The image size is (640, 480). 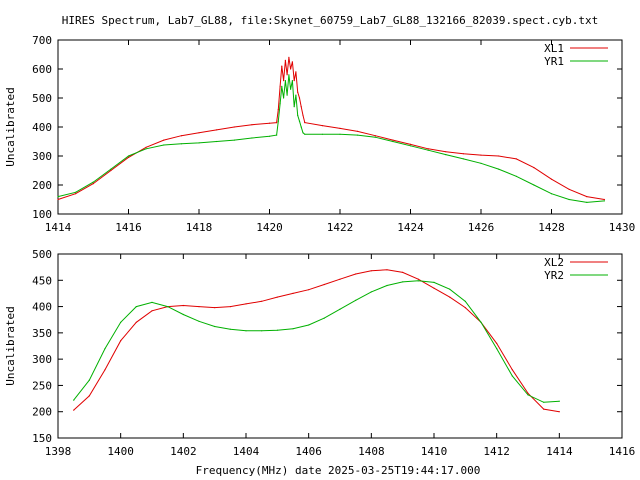 What do you see at coordinates (42, 69) in the screenshot?
I see `y-tick-label: 600` at bounding box center [42, 69].